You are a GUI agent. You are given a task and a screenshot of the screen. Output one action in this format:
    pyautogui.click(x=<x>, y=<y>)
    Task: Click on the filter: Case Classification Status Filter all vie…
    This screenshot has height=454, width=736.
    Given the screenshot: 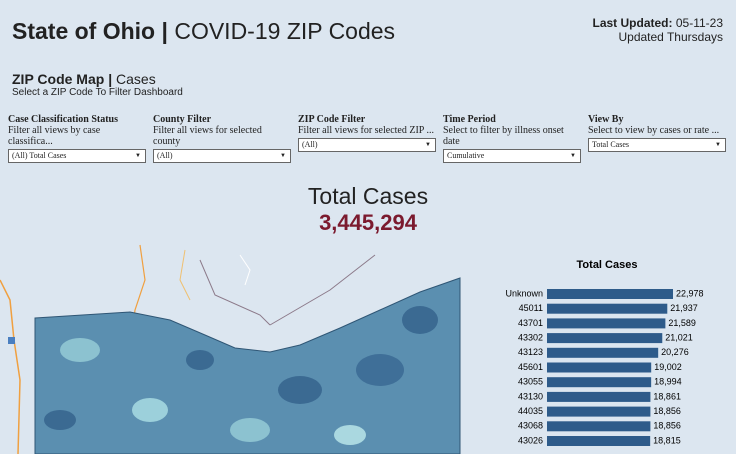 What is the action you would take?
    pyautogui.click(x=77, y=138)
    